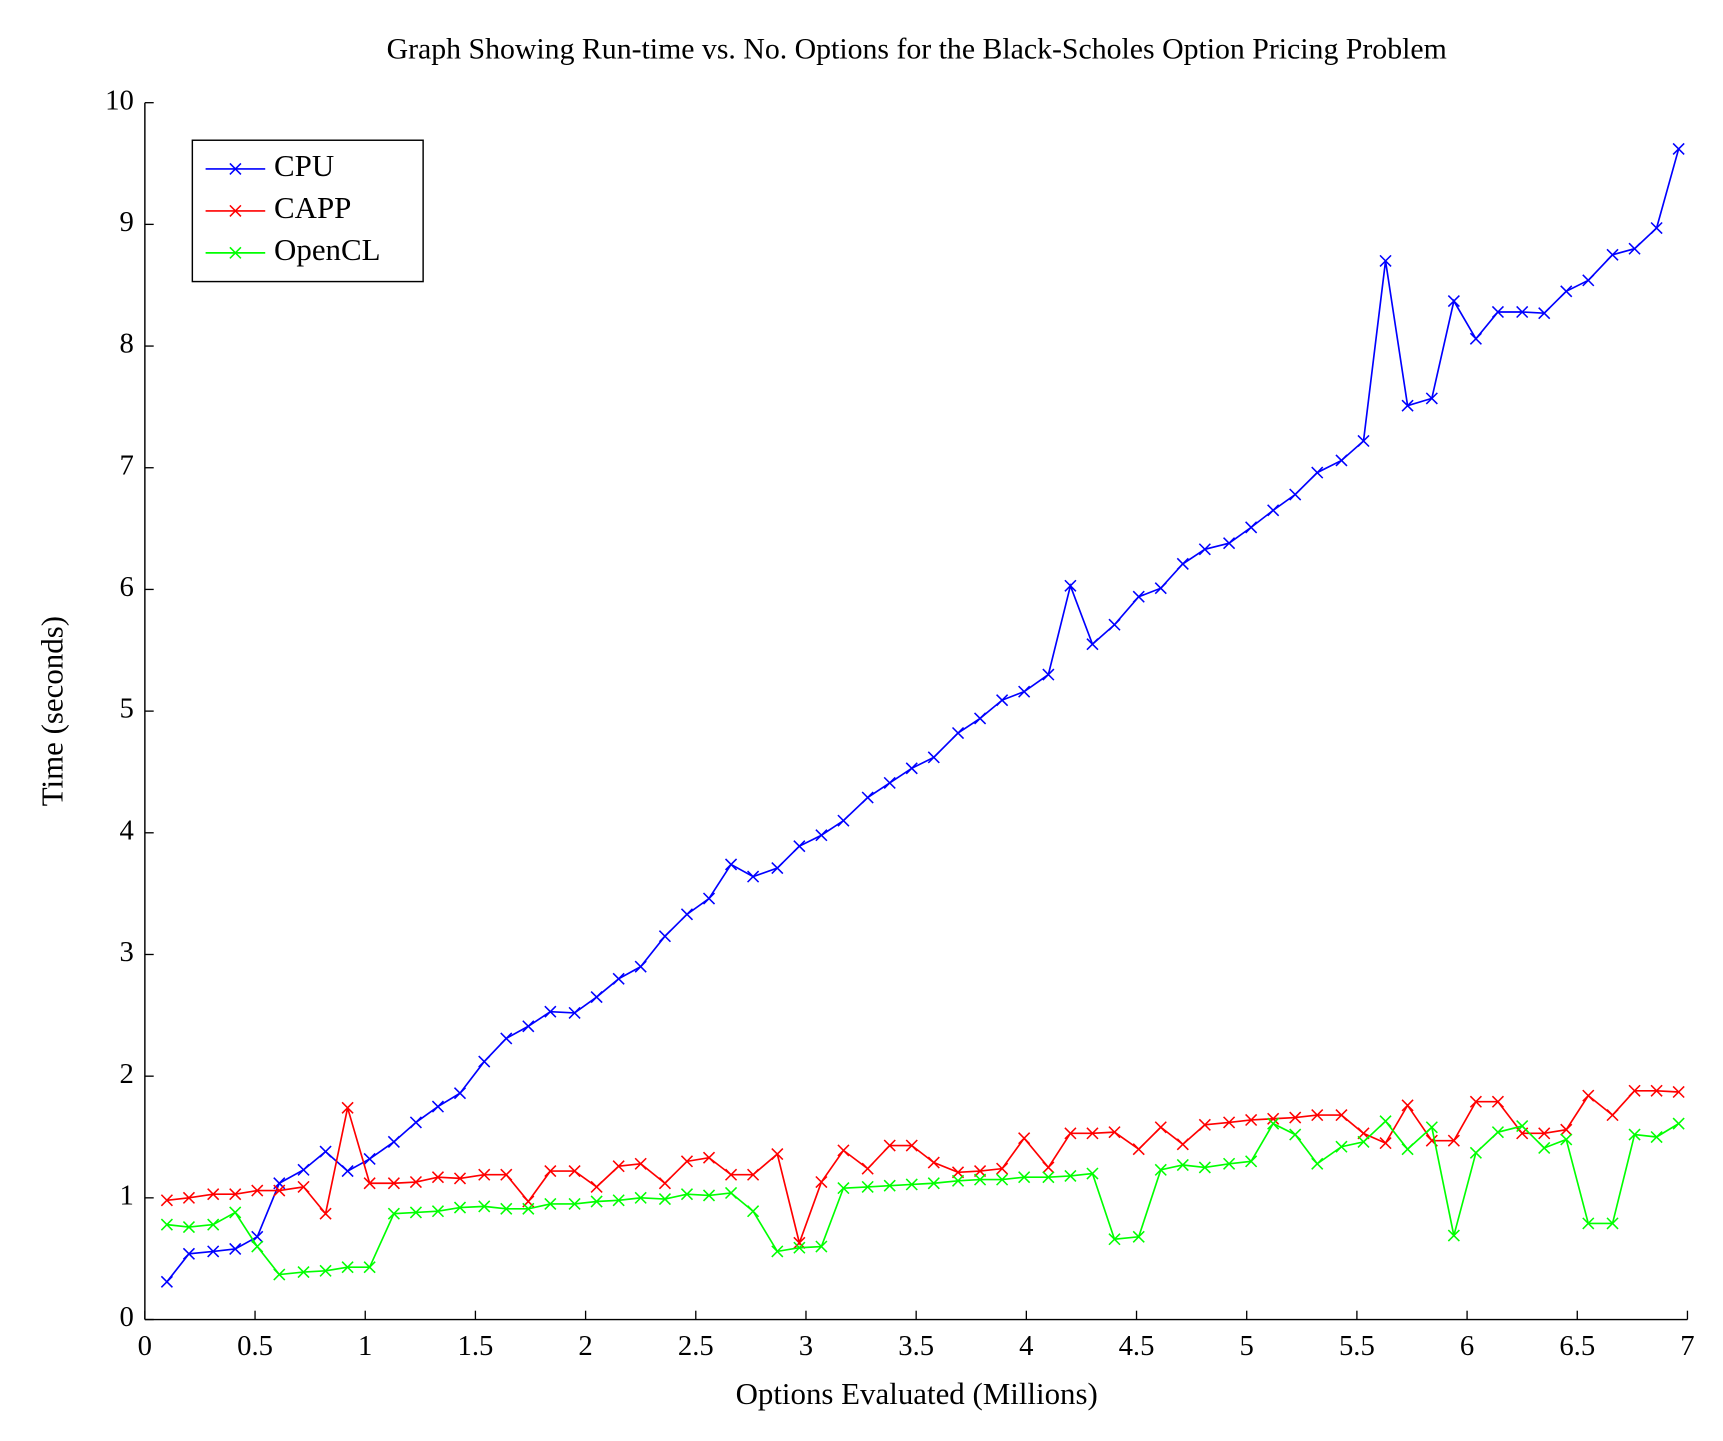 The image size is (1723, 1441). What do you see at coordinates (119, 100) in the screenshot?
I see `y-tick-label: 10` at bounding box center [119, 100].